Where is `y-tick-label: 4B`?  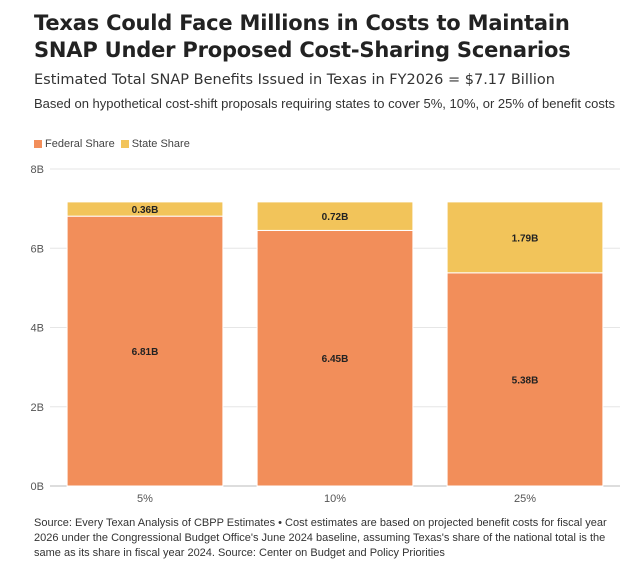
y-tick-label: 4B is located at coordinates (37, 329).